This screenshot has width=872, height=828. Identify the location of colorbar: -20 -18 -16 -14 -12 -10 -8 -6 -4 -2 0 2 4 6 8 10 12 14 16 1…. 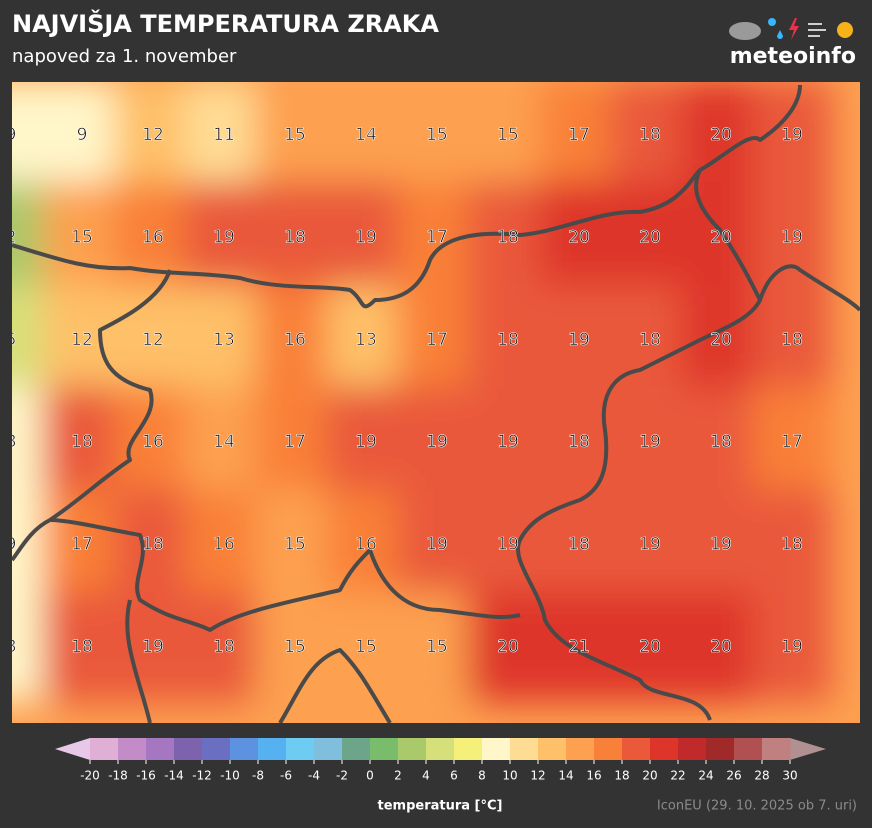
(440, 760).